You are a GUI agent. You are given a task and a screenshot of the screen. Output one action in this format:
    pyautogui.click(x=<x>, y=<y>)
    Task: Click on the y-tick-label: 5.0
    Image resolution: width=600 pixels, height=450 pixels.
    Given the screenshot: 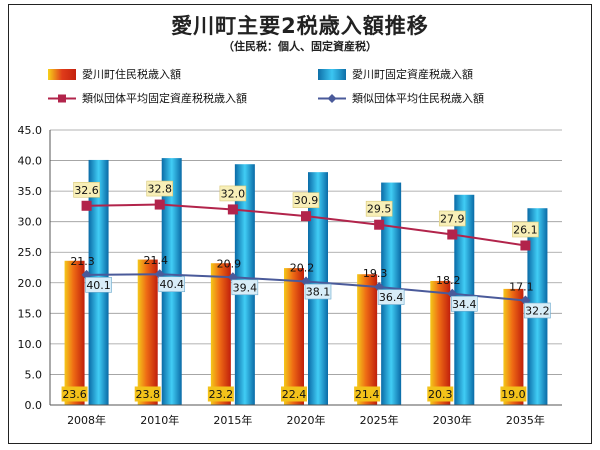 What is the action you would take?
    pyautogui.click(x=34, y=374)
    